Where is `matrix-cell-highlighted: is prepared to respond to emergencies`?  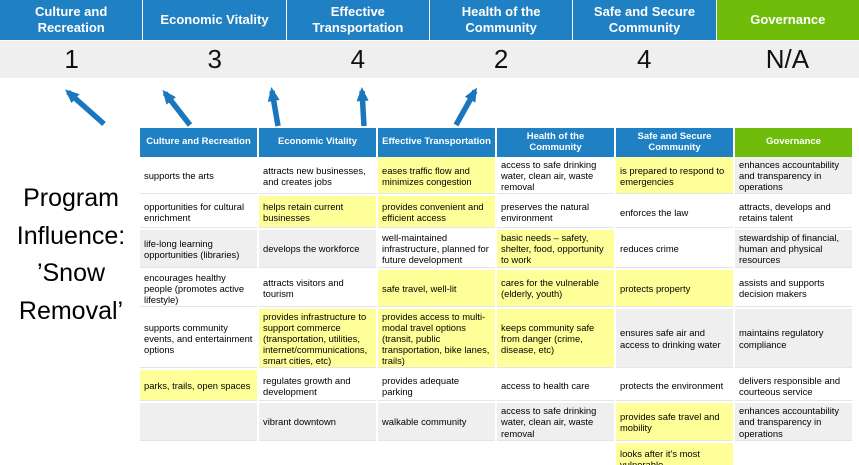
matrix-cell-highlighted: is prepared to respond to emergencies is located at coordinates (675, 177).